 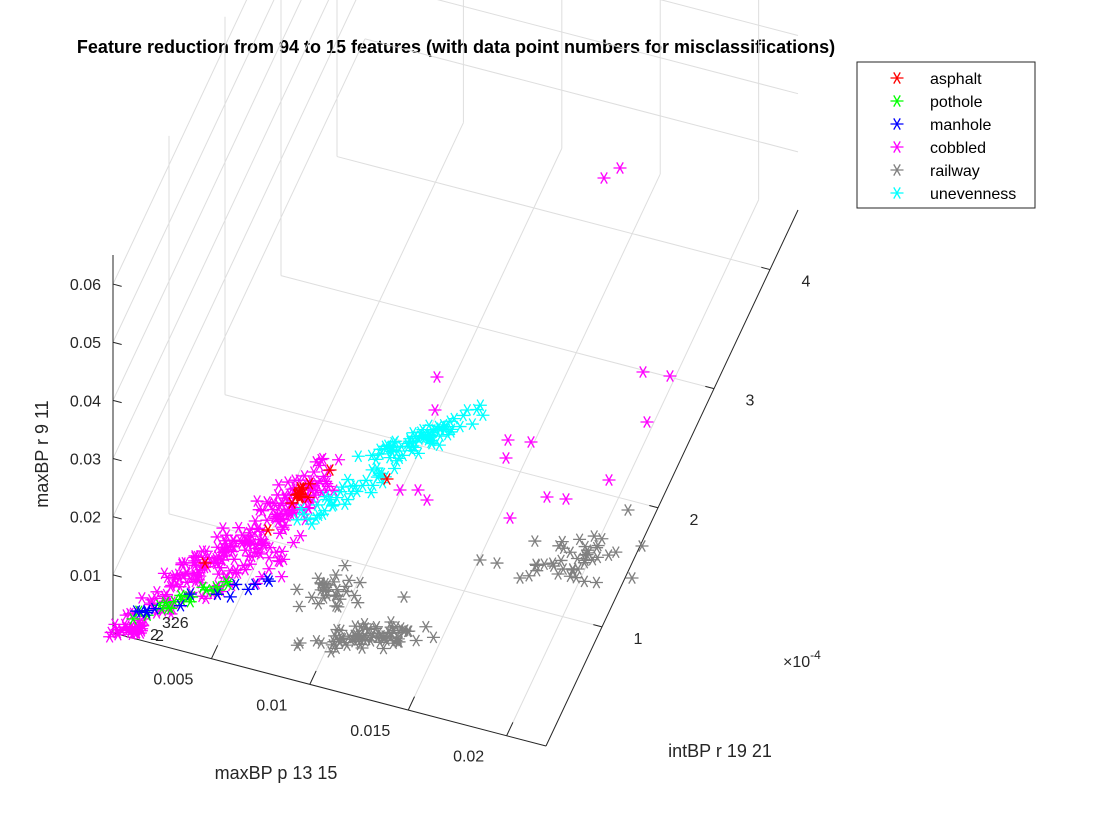 I want to click on series-cobbled, so click(x=127, y=630).